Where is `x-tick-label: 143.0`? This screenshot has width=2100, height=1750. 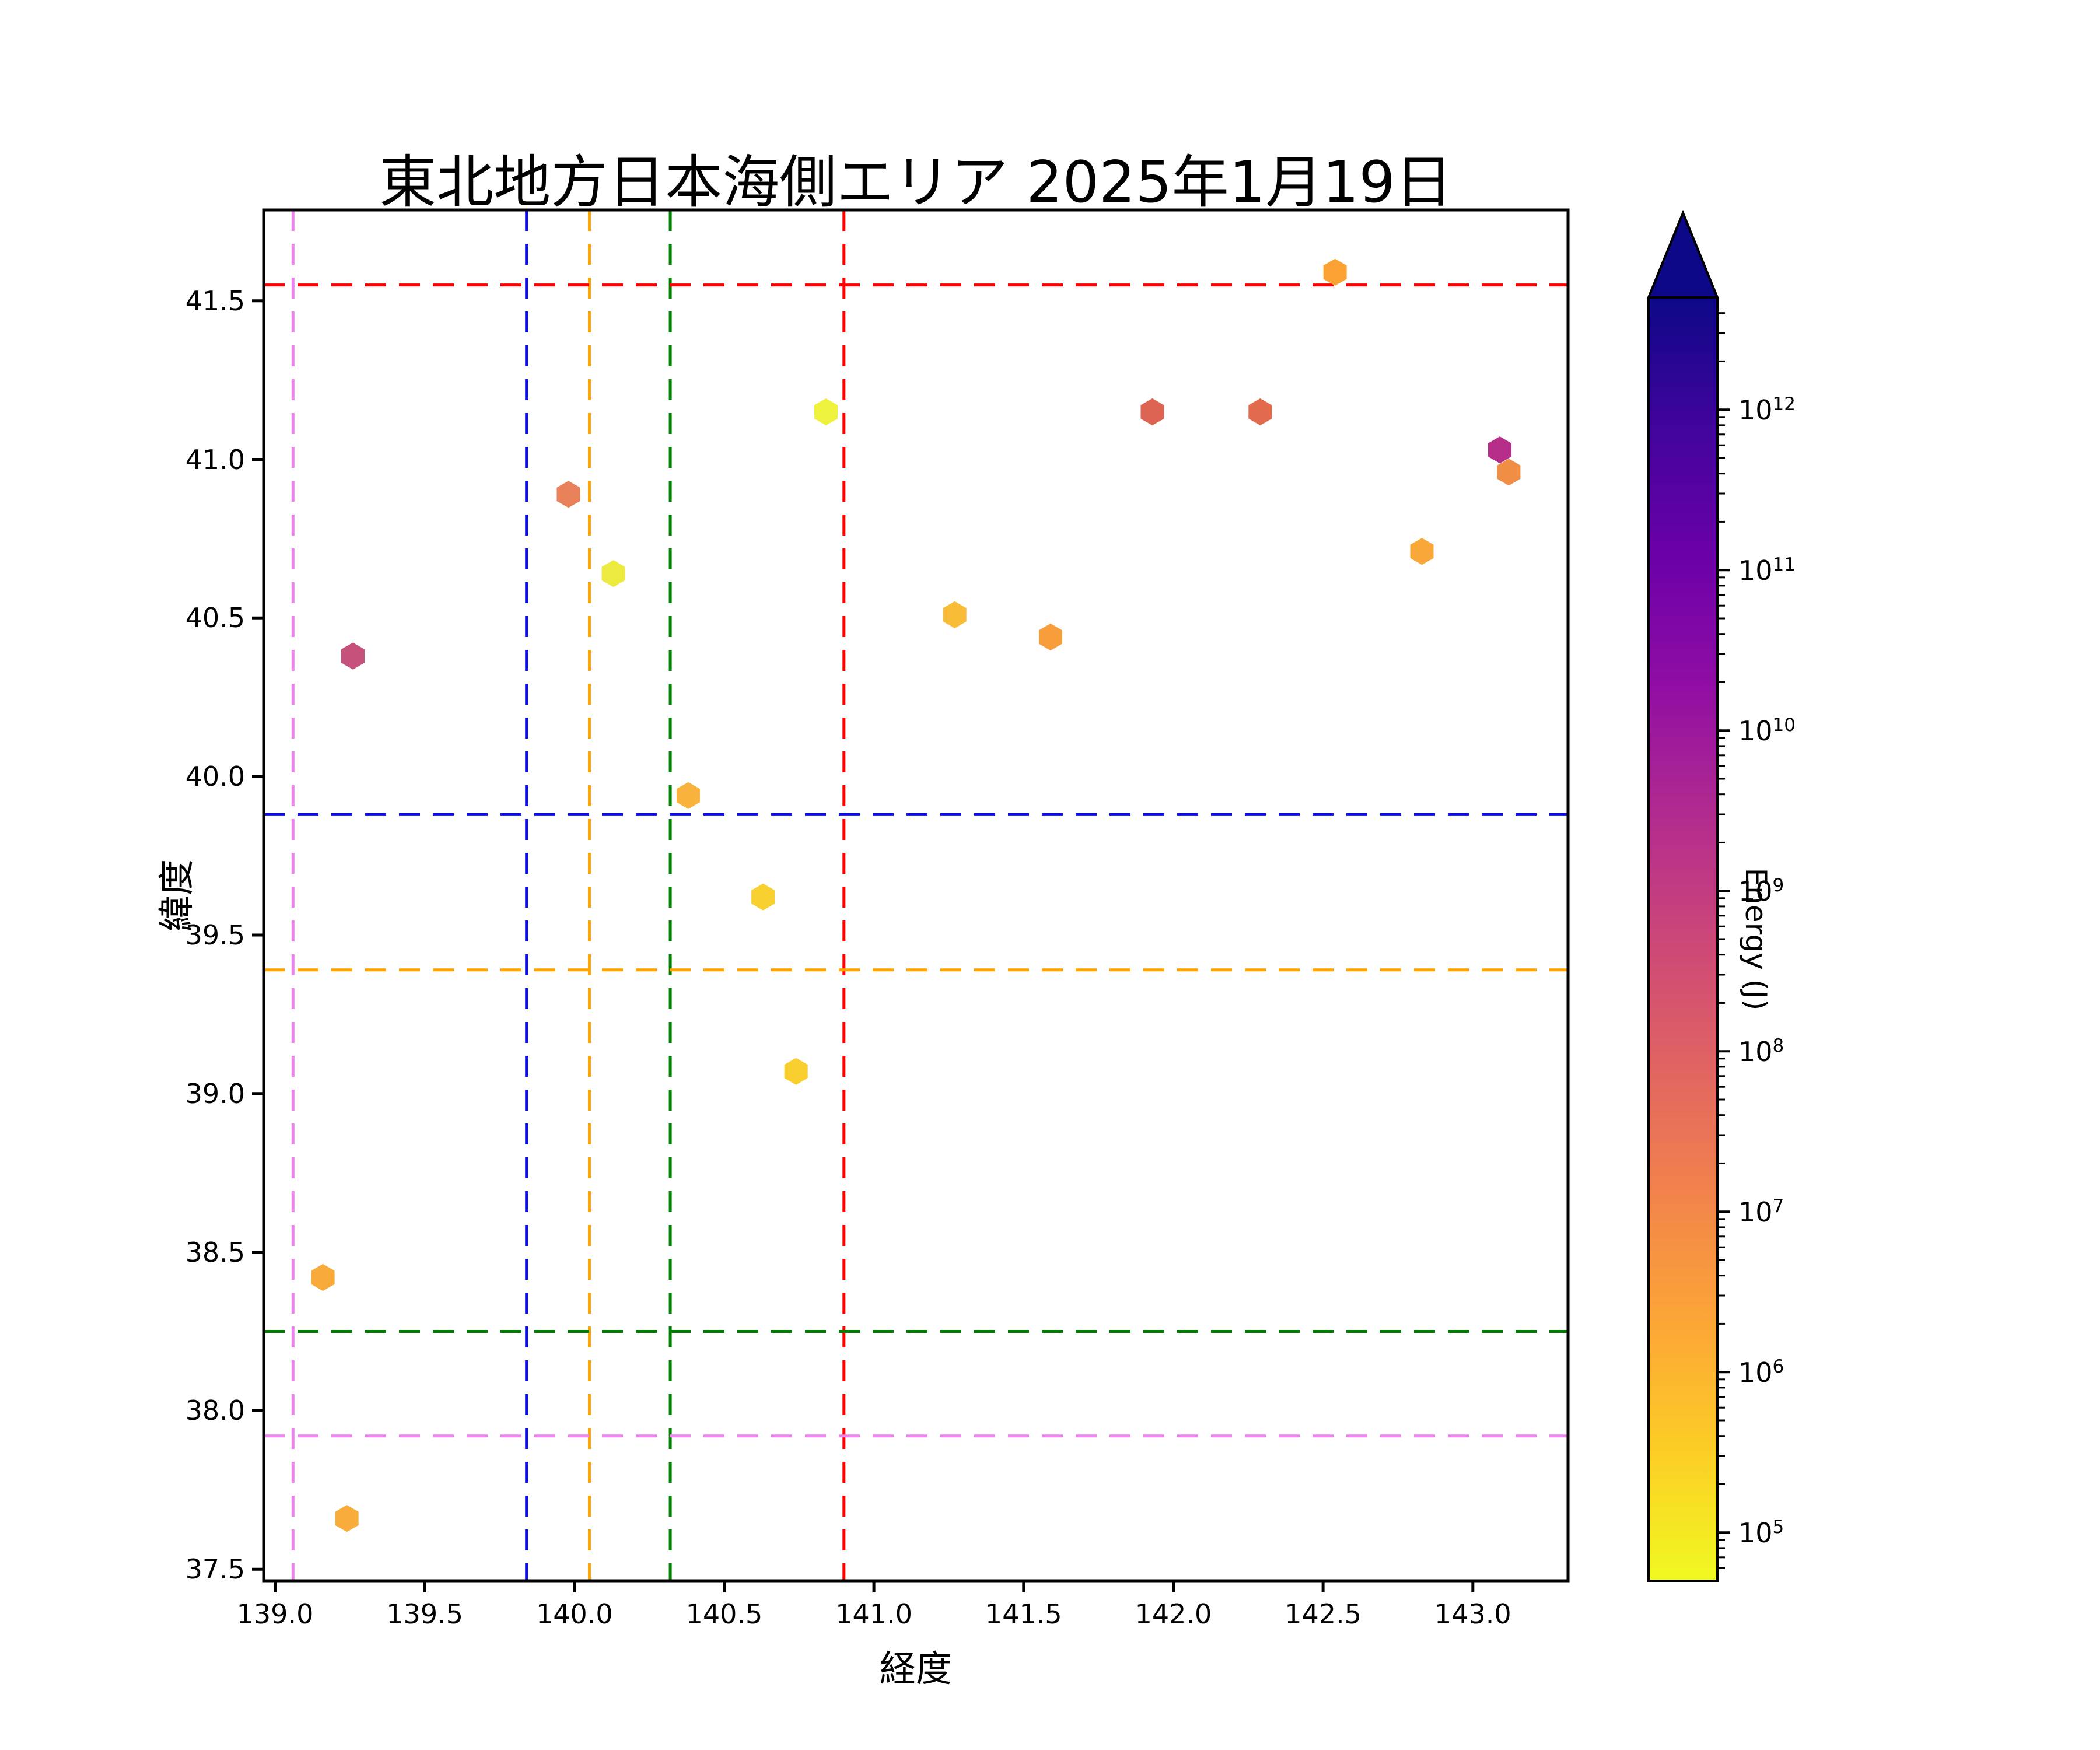
x-tick-label: 143.0 is located at coordinates (1472, 1614).